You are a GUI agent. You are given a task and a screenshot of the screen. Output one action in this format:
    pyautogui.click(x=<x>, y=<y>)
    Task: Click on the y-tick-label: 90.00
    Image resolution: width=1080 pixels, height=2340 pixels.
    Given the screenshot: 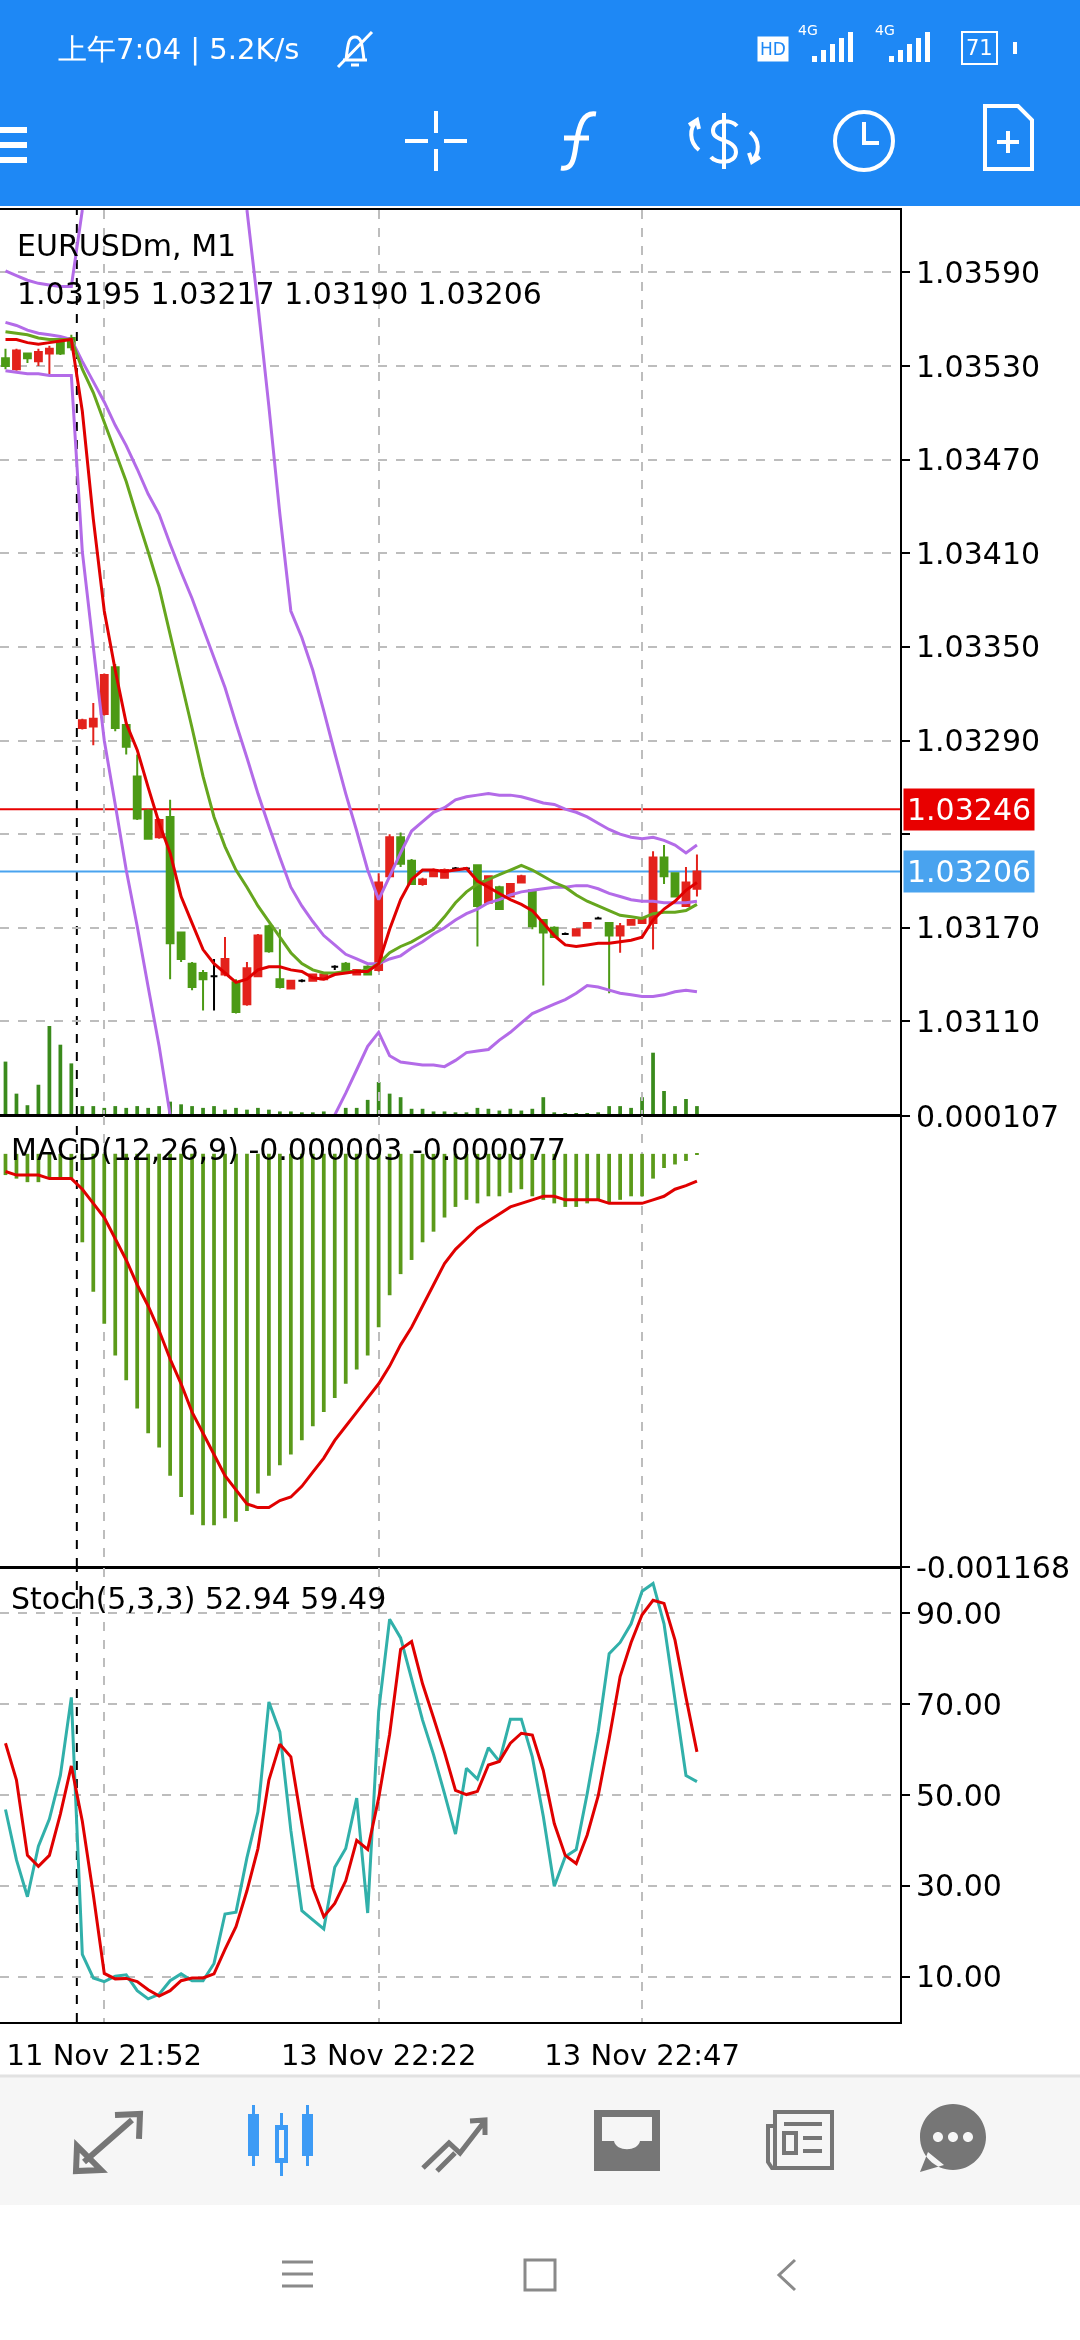 What is the action you would take?
    pyautogui.click(x=959, y=1613)
    